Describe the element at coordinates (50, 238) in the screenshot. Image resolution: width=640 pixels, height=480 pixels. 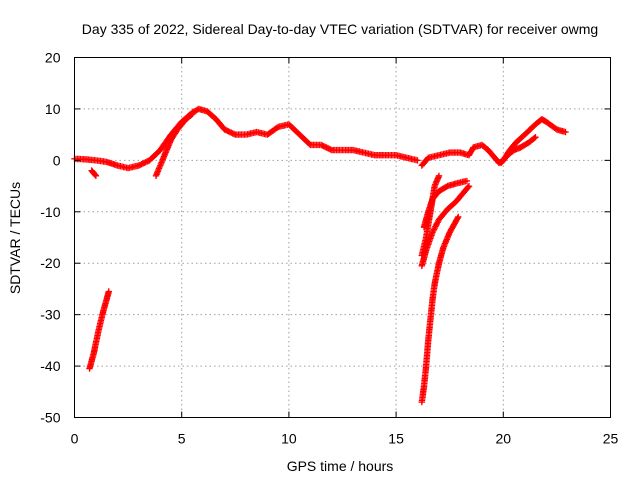
I see `y-tick-labels: 20 10 0 -10 -20 -30 -40 -50` at that location.